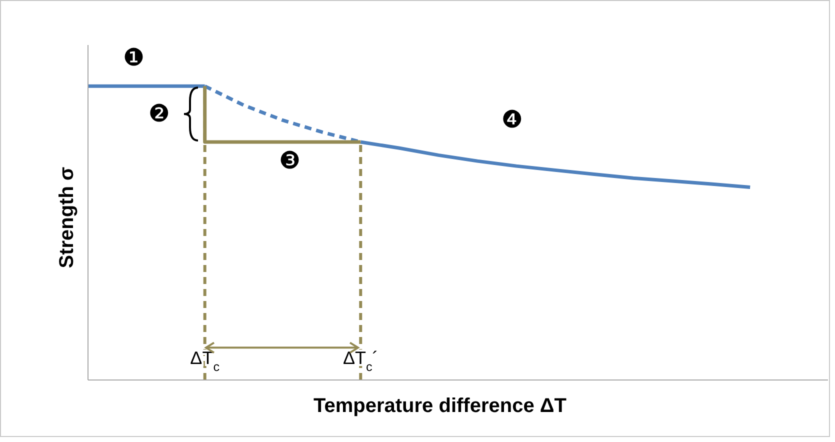 Image resolution: width=835 pixels, height=442 pixels. I want to click on x-axis-title: Temperature difference ΔT, so click(440, 406).